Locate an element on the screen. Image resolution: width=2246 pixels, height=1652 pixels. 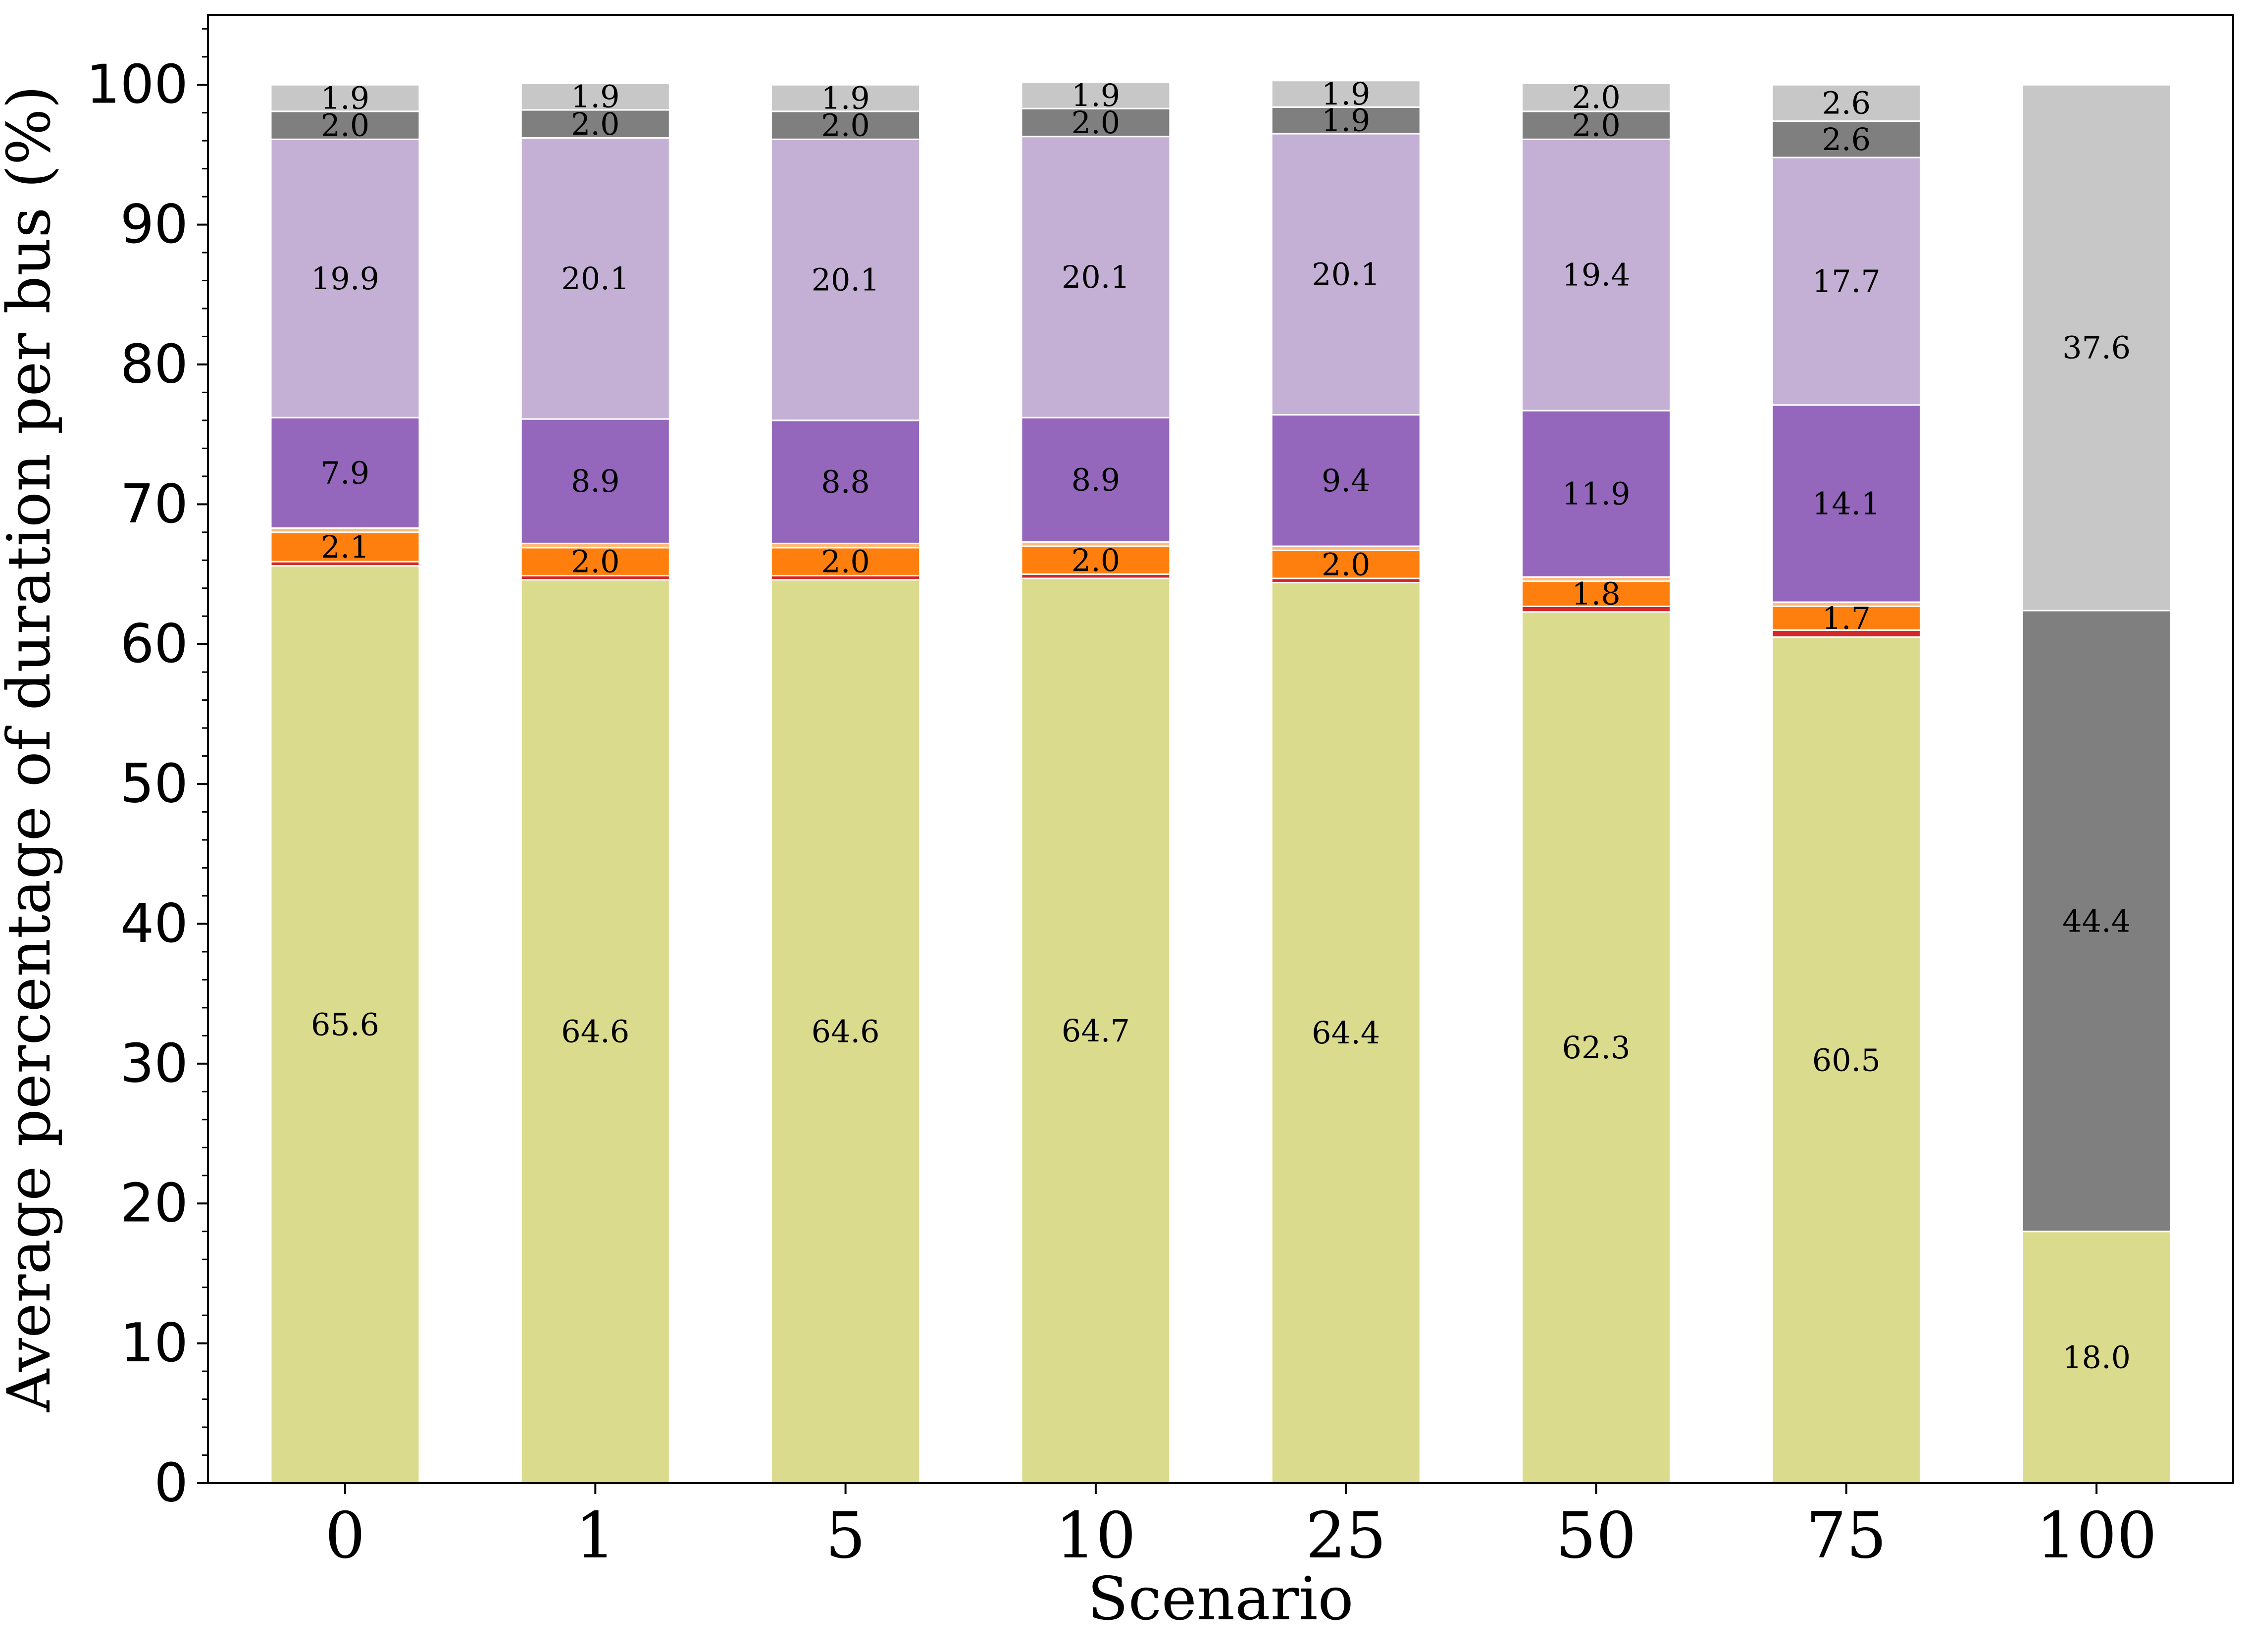
data-label-10-segment-3: 2.0 is located at coordinates (1096, 560).